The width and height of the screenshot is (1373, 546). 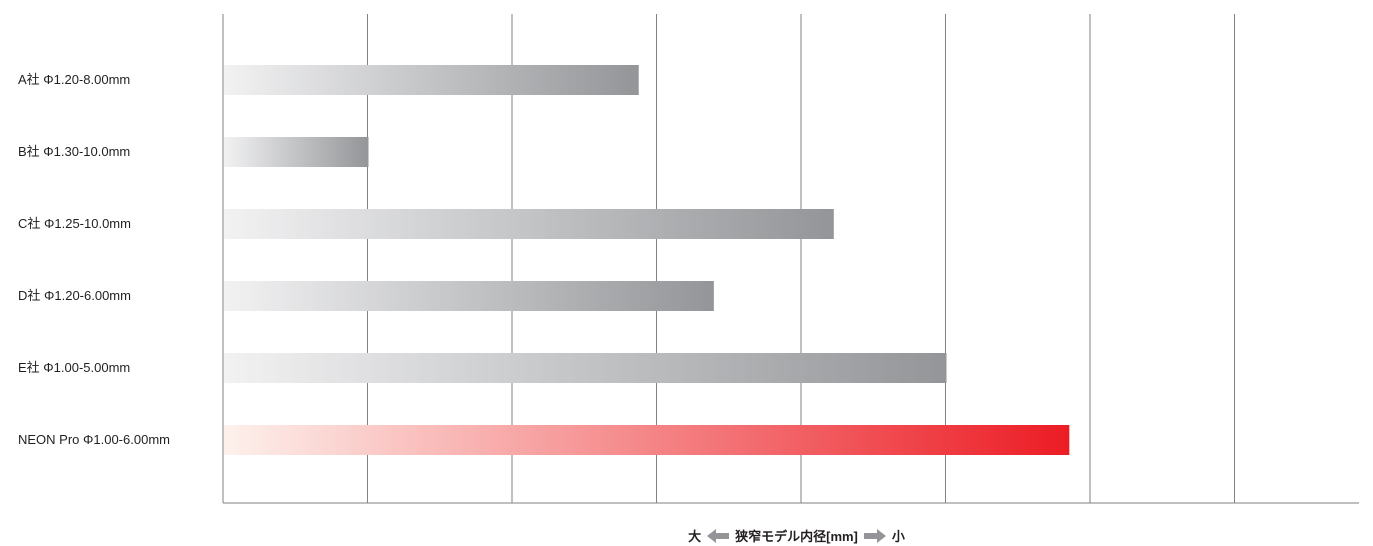 What do you see at coordinates (74, 79) in the screenshot?
I see `category-label: A社 Φ1.20-8.00mm` at bounding box center [74, 79].